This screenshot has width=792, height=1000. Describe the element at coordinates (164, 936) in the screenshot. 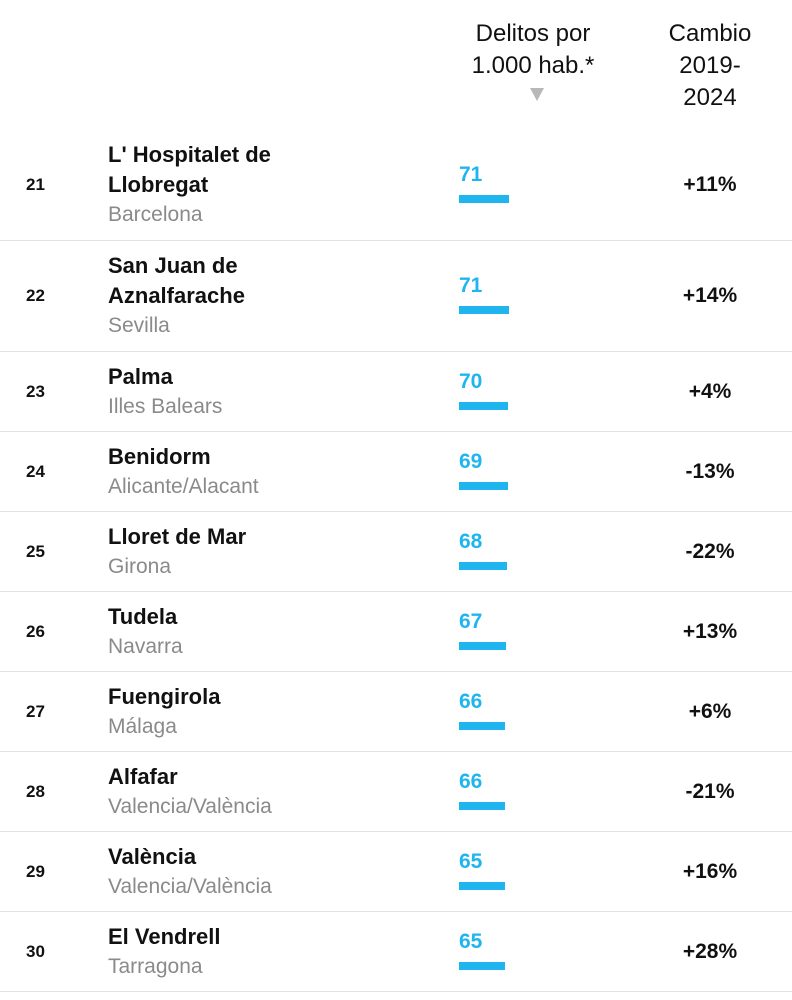

I see `row-city-name: El Vendrell` at that location.